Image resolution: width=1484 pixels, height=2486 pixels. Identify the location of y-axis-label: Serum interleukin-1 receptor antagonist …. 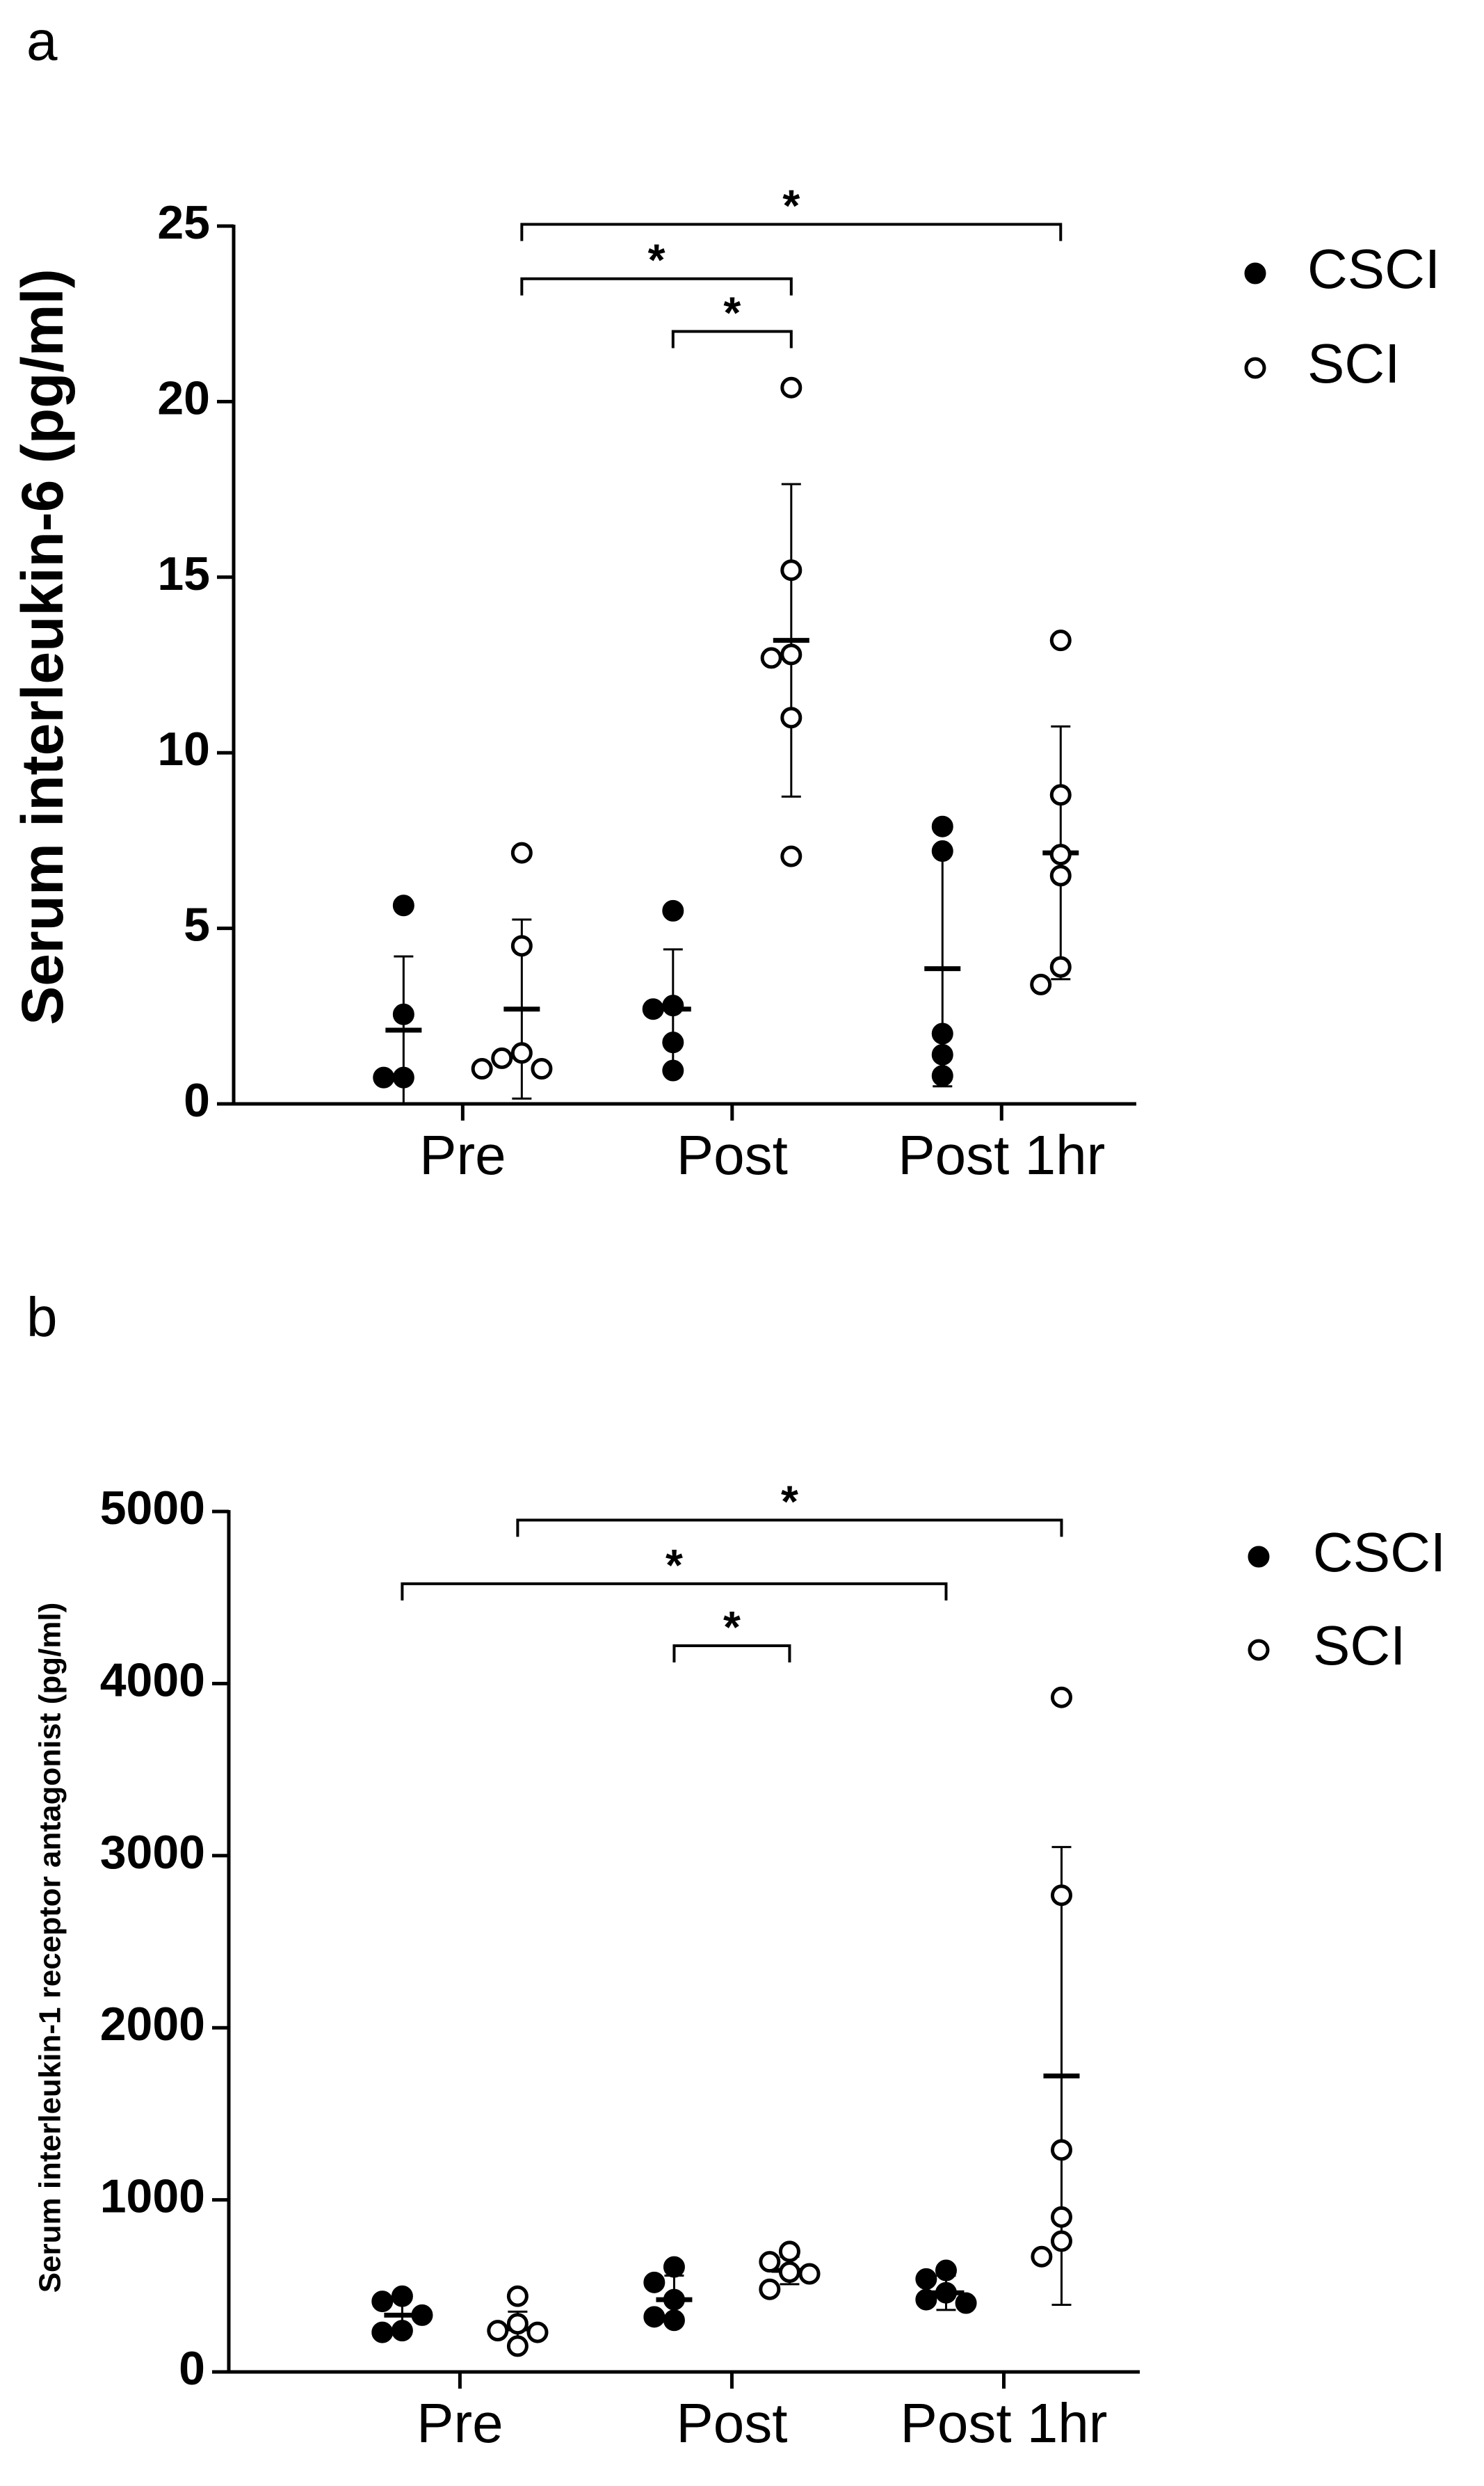
(50, 1948).